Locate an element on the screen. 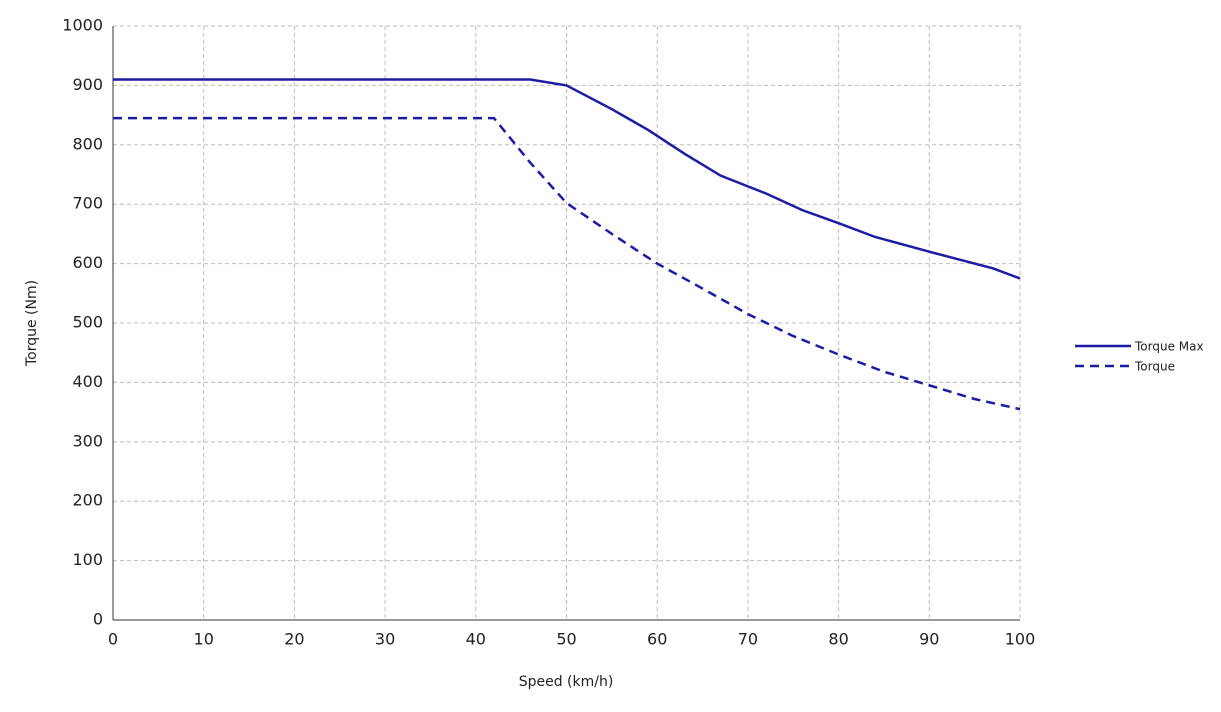 Image resolution: width=1221 pixels, height=712 pixels. y-tick-label: 600 is located at coordinates (87, 262).